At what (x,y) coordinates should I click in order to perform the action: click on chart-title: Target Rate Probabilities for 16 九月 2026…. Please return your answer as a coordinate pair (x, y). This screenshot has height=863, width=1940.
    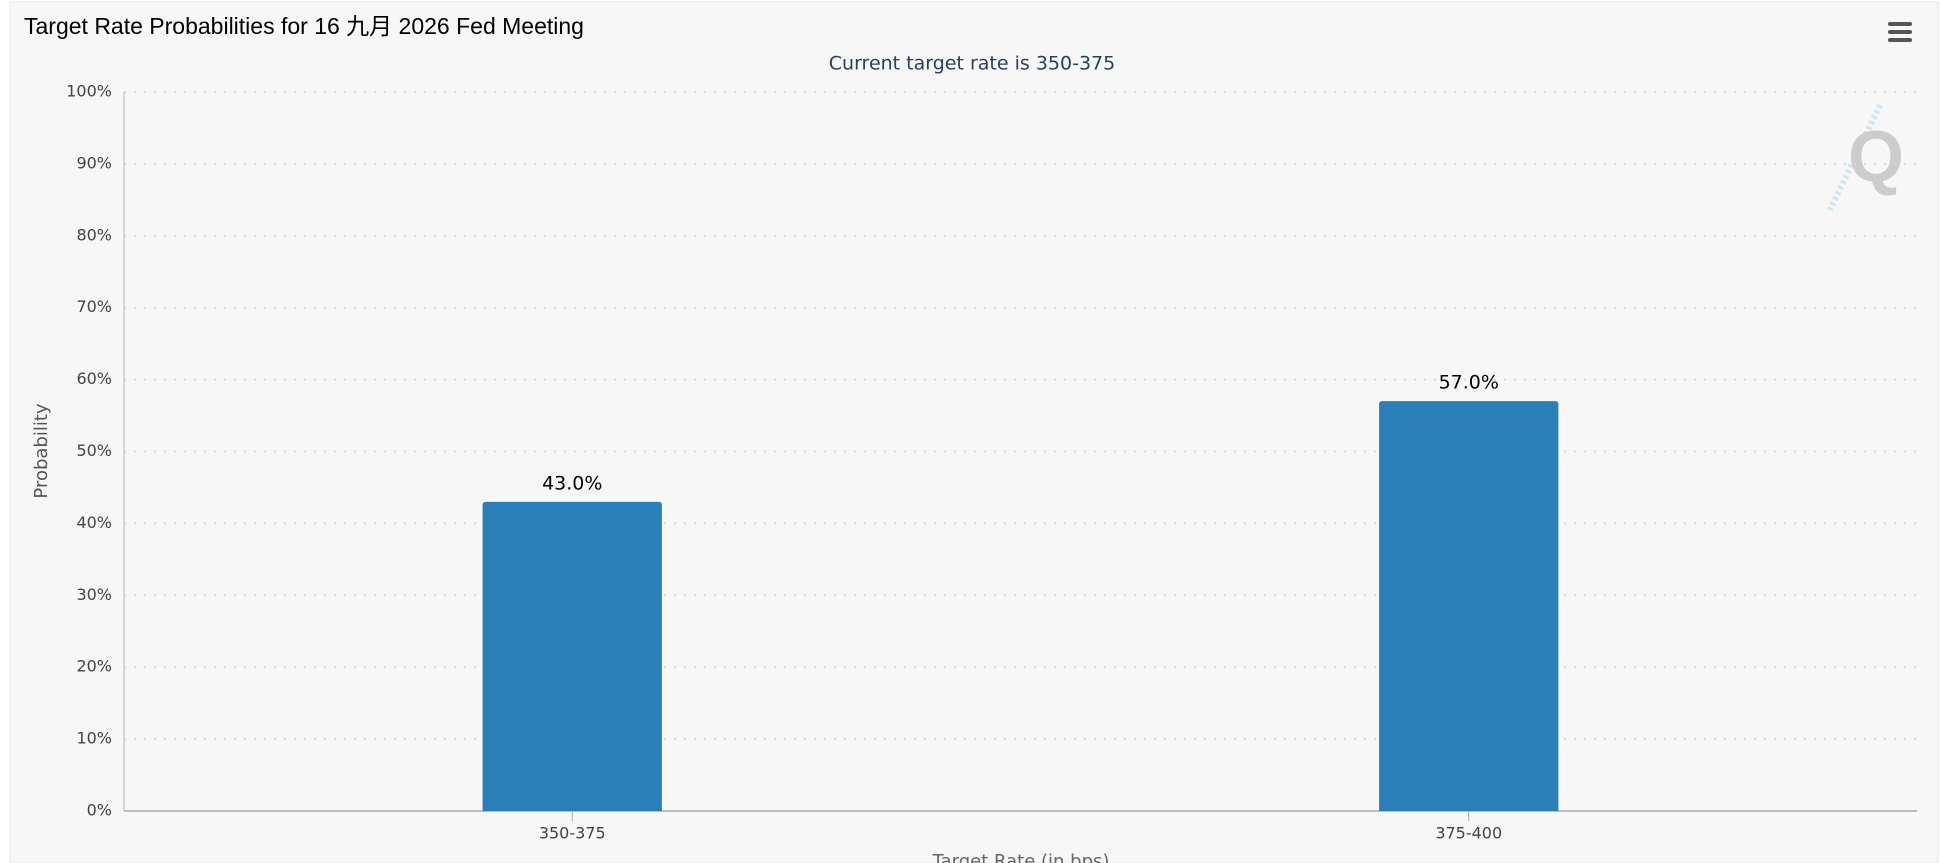
    Looking at the image, I should click on (304, 26).